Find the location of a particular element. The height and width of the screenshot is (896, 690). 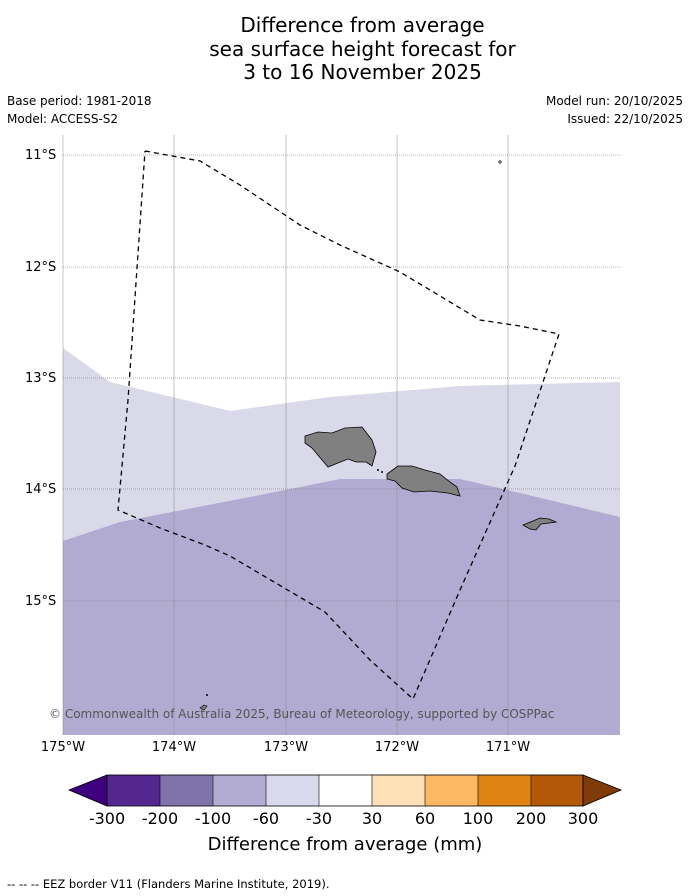

colorbar-extend-high is located at coordinates (602, 790).